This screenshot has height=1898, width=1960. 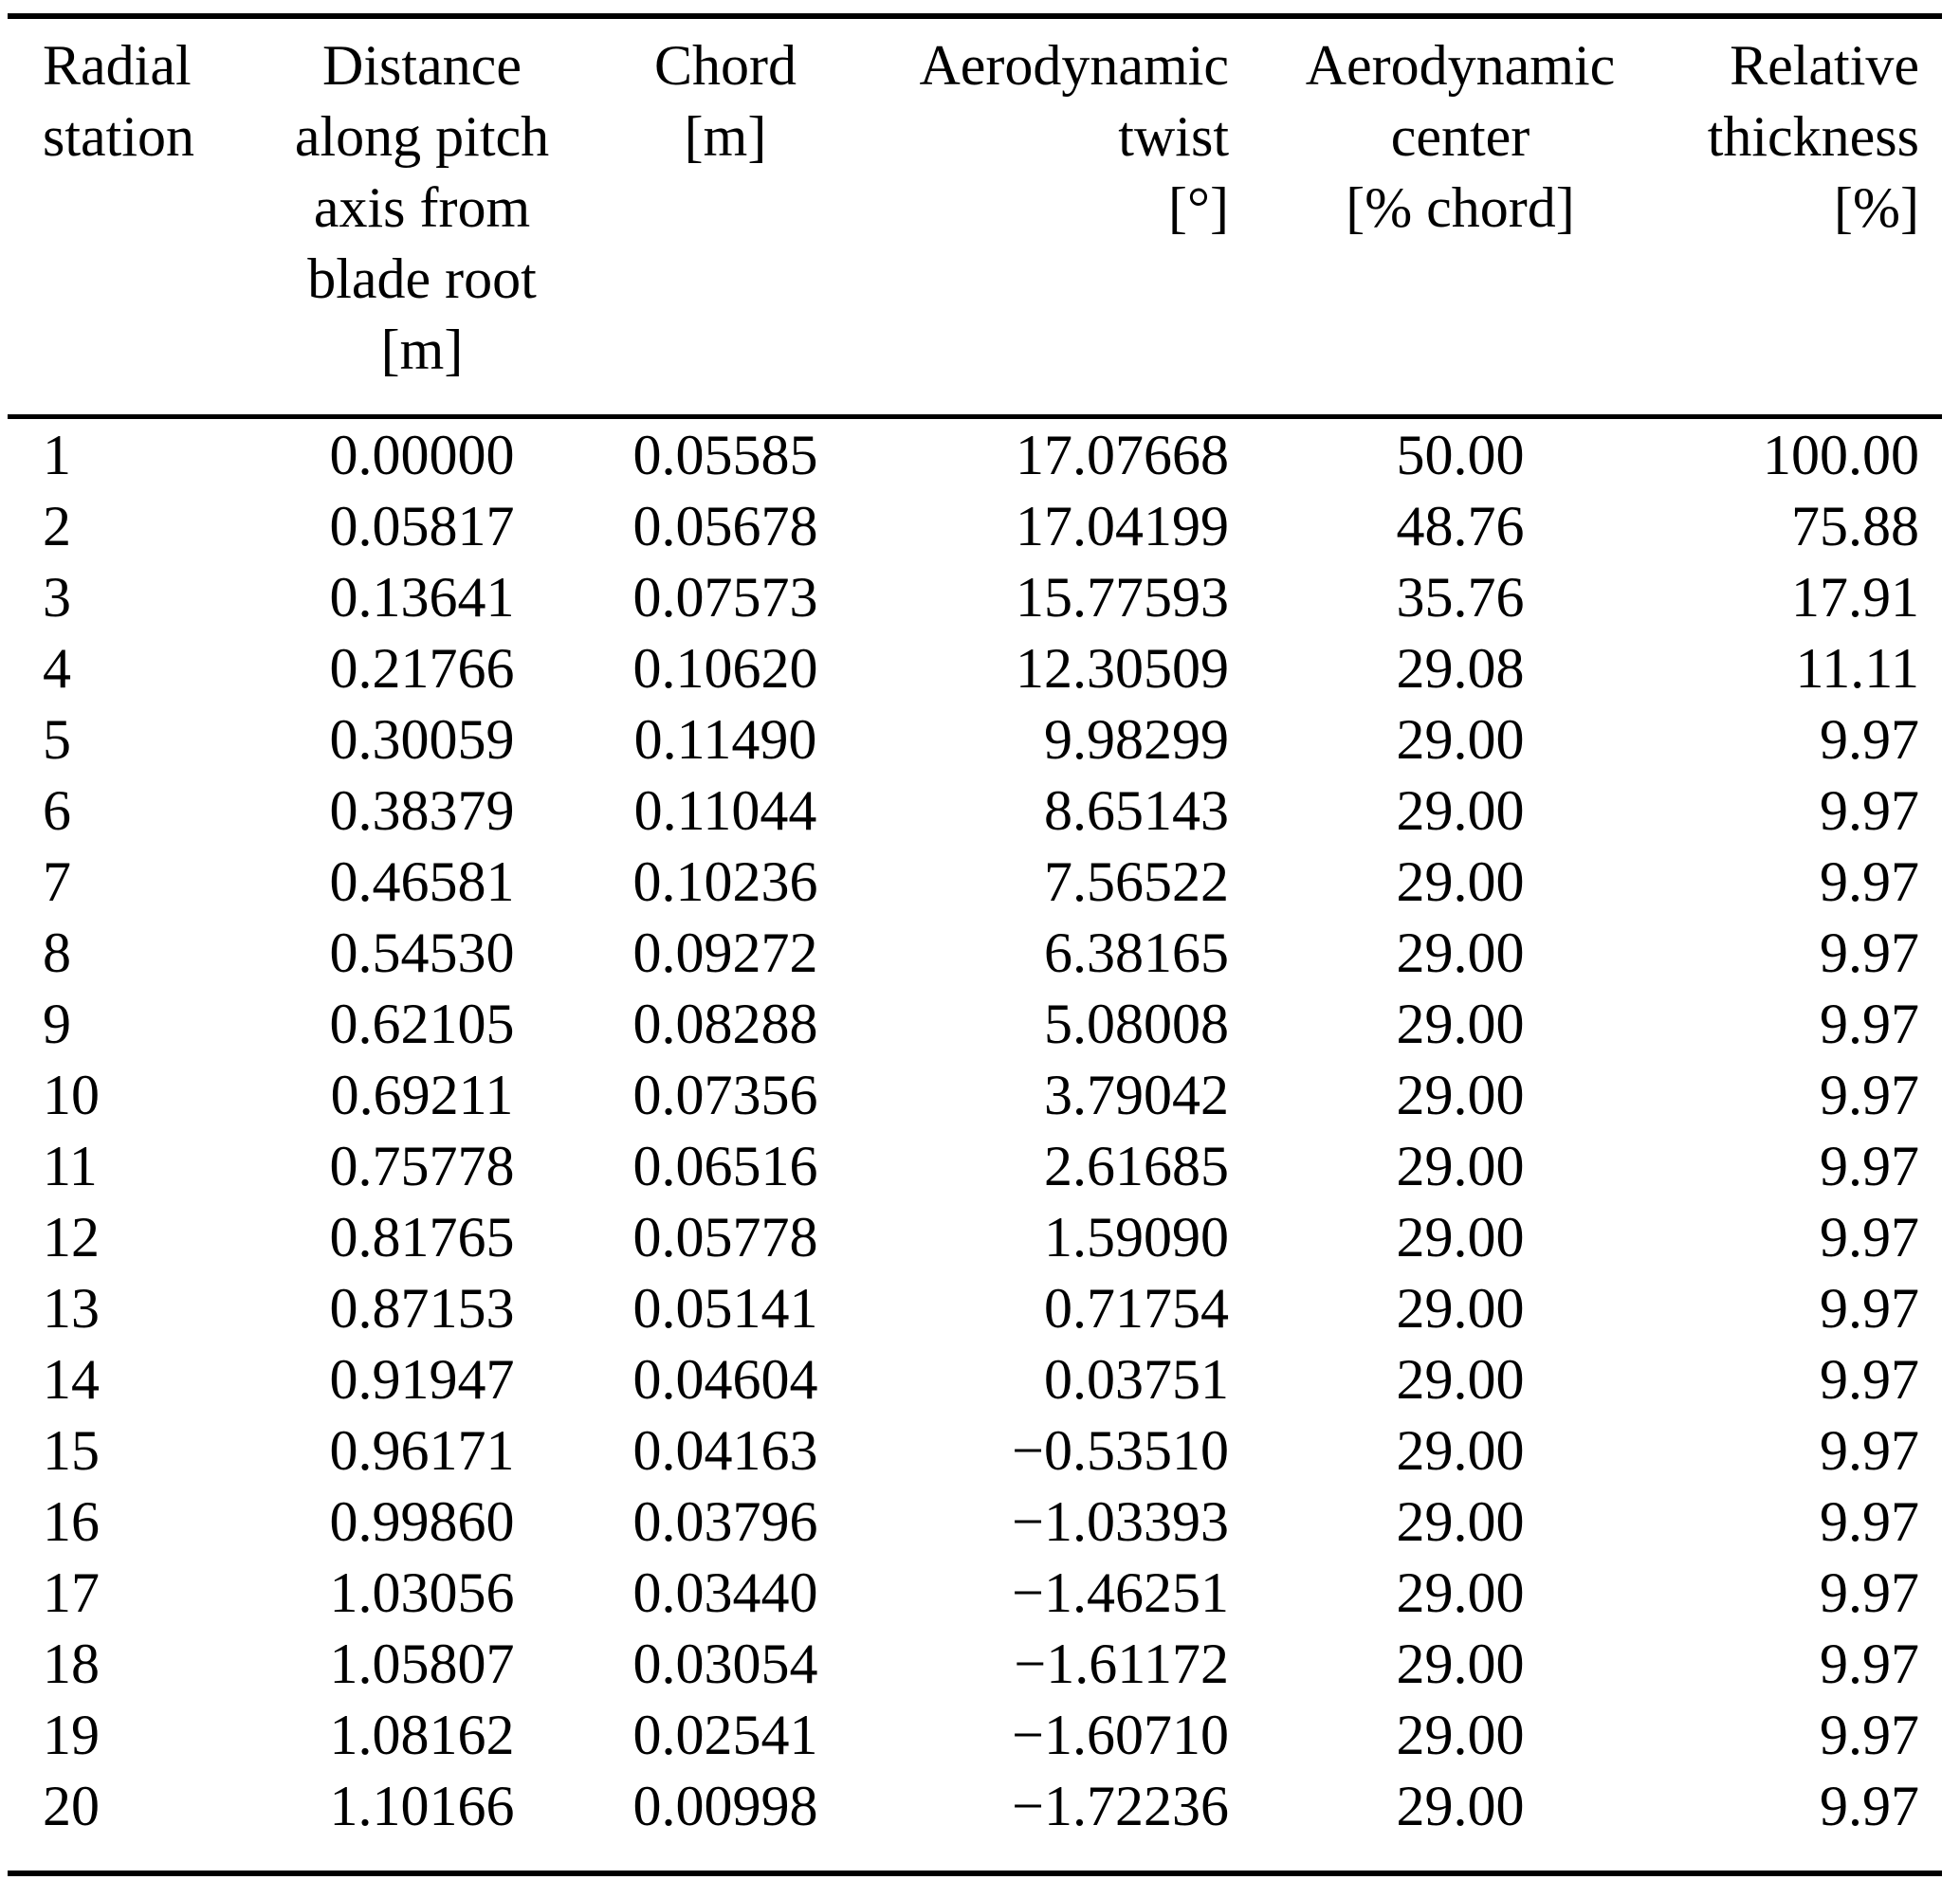 What do you see at coordinates (1136, 1379) in the screenshot?
I see `table-cell: 0.03751` at bounding box center [1136, 1379].